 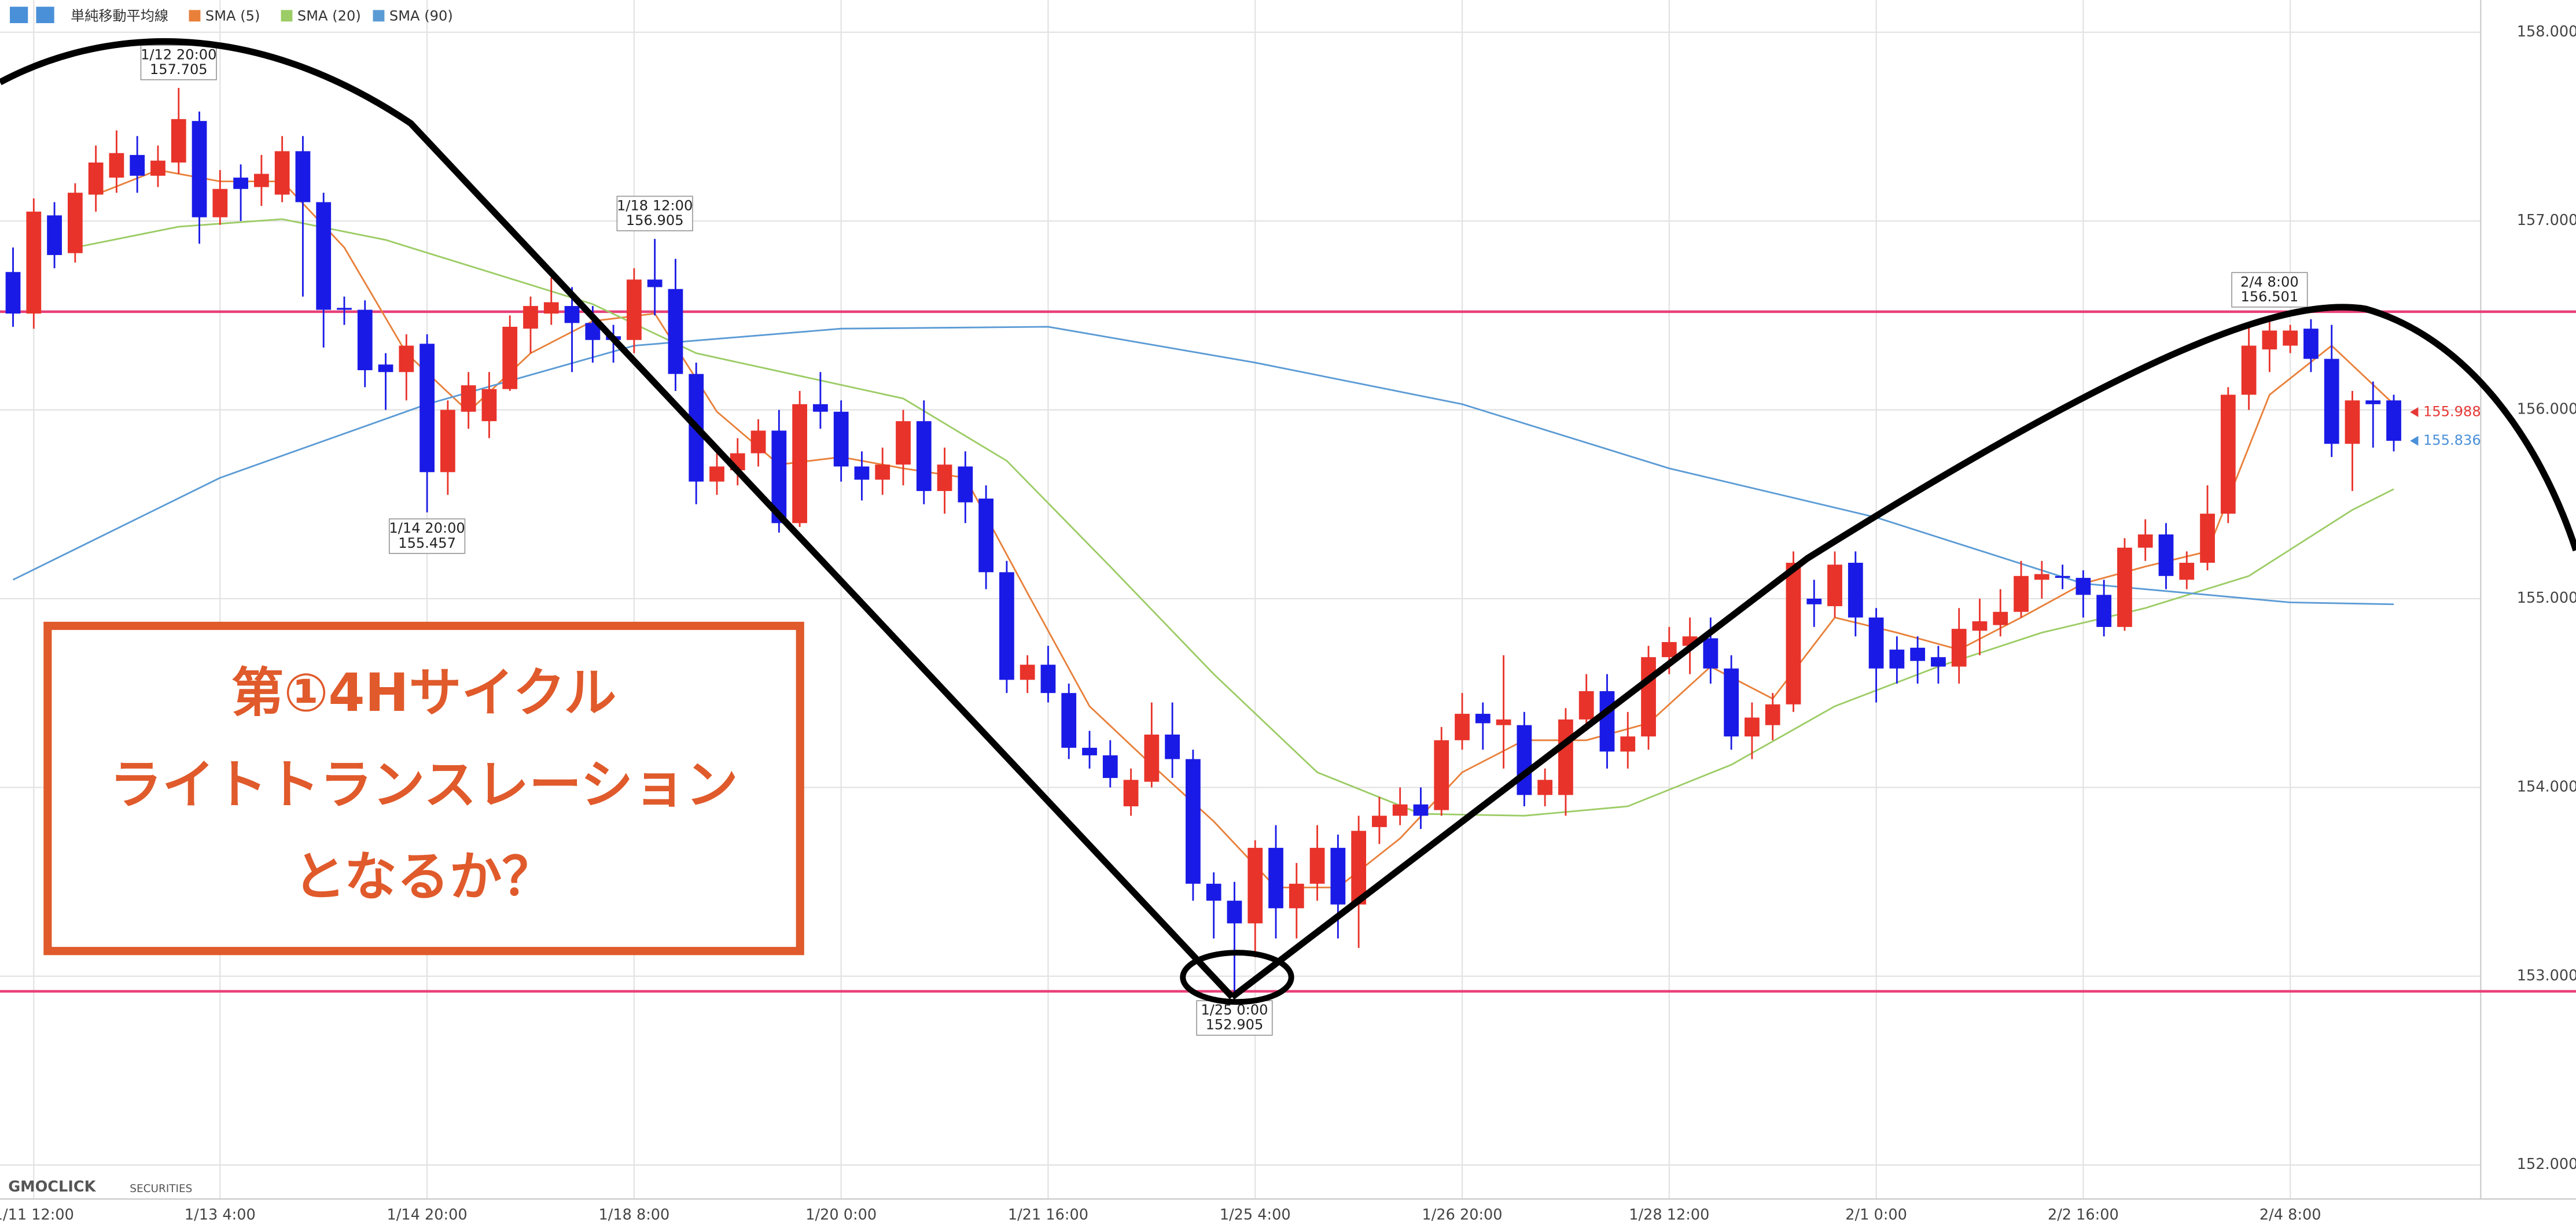 What do you see at coordinates (633, 1214) in the screenshot?
I see `x-tick-label: 1/18 8:00` at bounding box center [633, 1214].